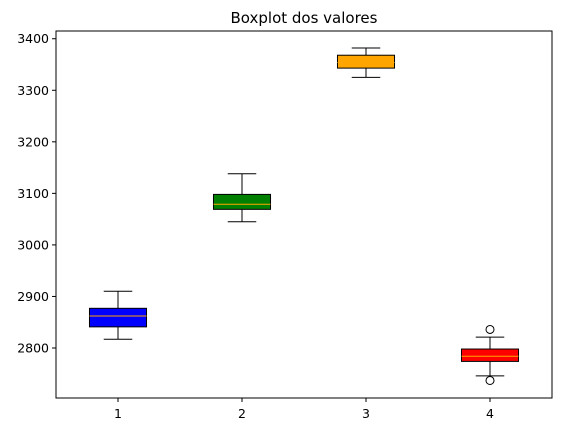 The width and height of the screenshot is (561, 433). Describe the element at coordinates (33, 193) in the screenshot. I see `y-tick-label: 3100` at that location.